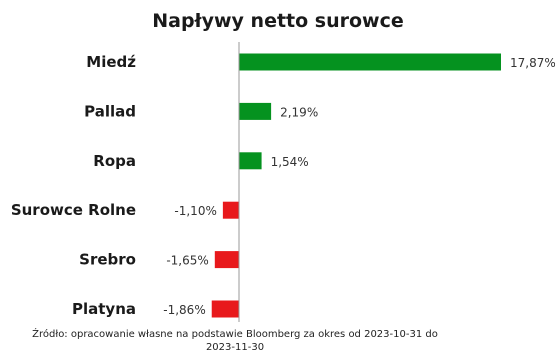  What do you see at coordinates (290, 162) in the screenshot?
I see `value-label-ropa: 1,54%` at bounding box center [290, 162].